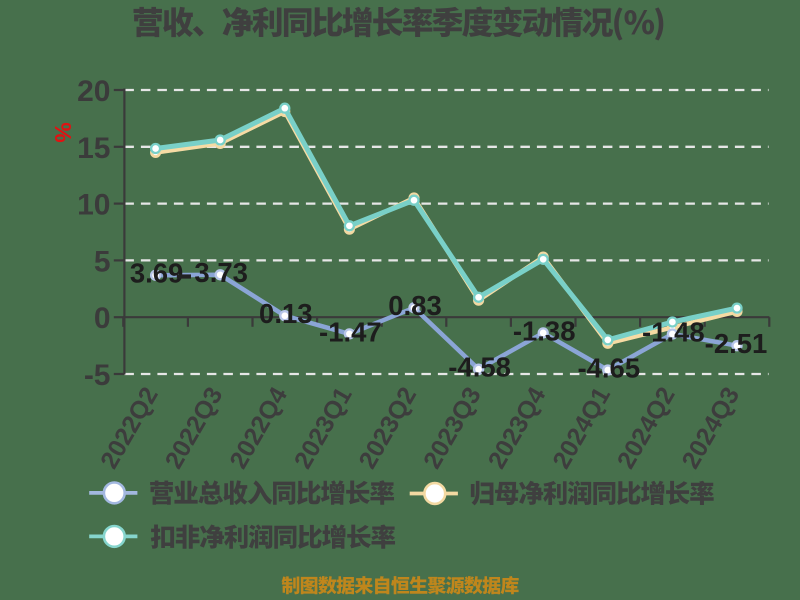 Image resolution: width=800 pixels, height=600 pixels. Describe the element at coordinates (102, 318) in the screenshot. I see `svg-text: 0` at that location.